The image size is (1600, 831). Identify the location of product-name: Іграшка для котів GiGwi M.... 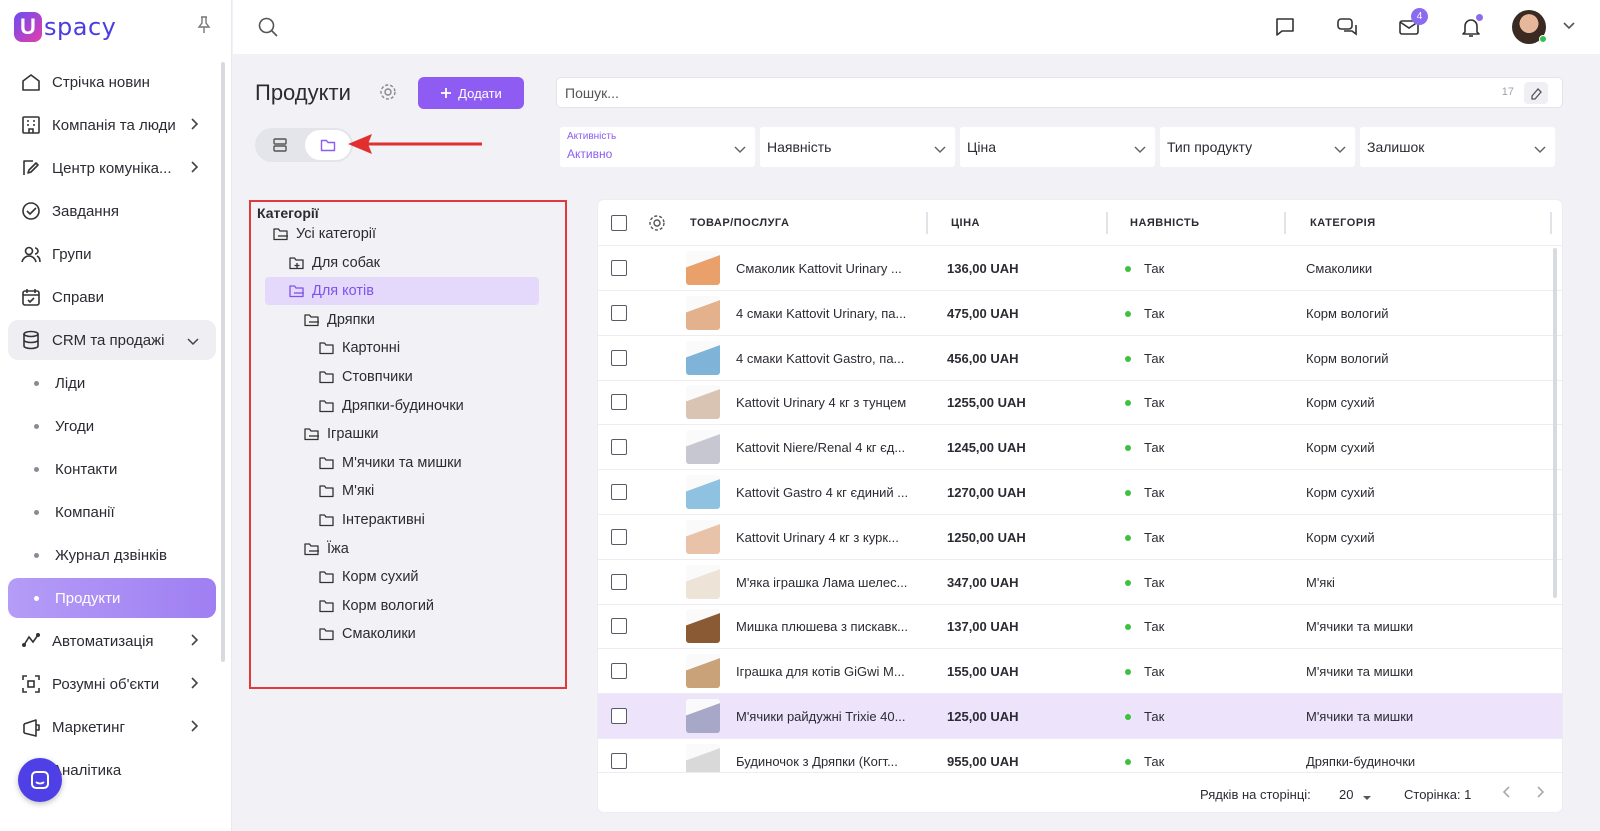
(820, 672).